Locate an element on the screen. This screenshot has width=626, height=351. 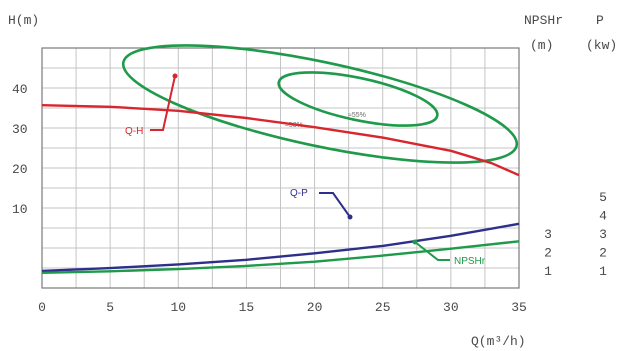
qh-leader is located at coordinates (163, 103).